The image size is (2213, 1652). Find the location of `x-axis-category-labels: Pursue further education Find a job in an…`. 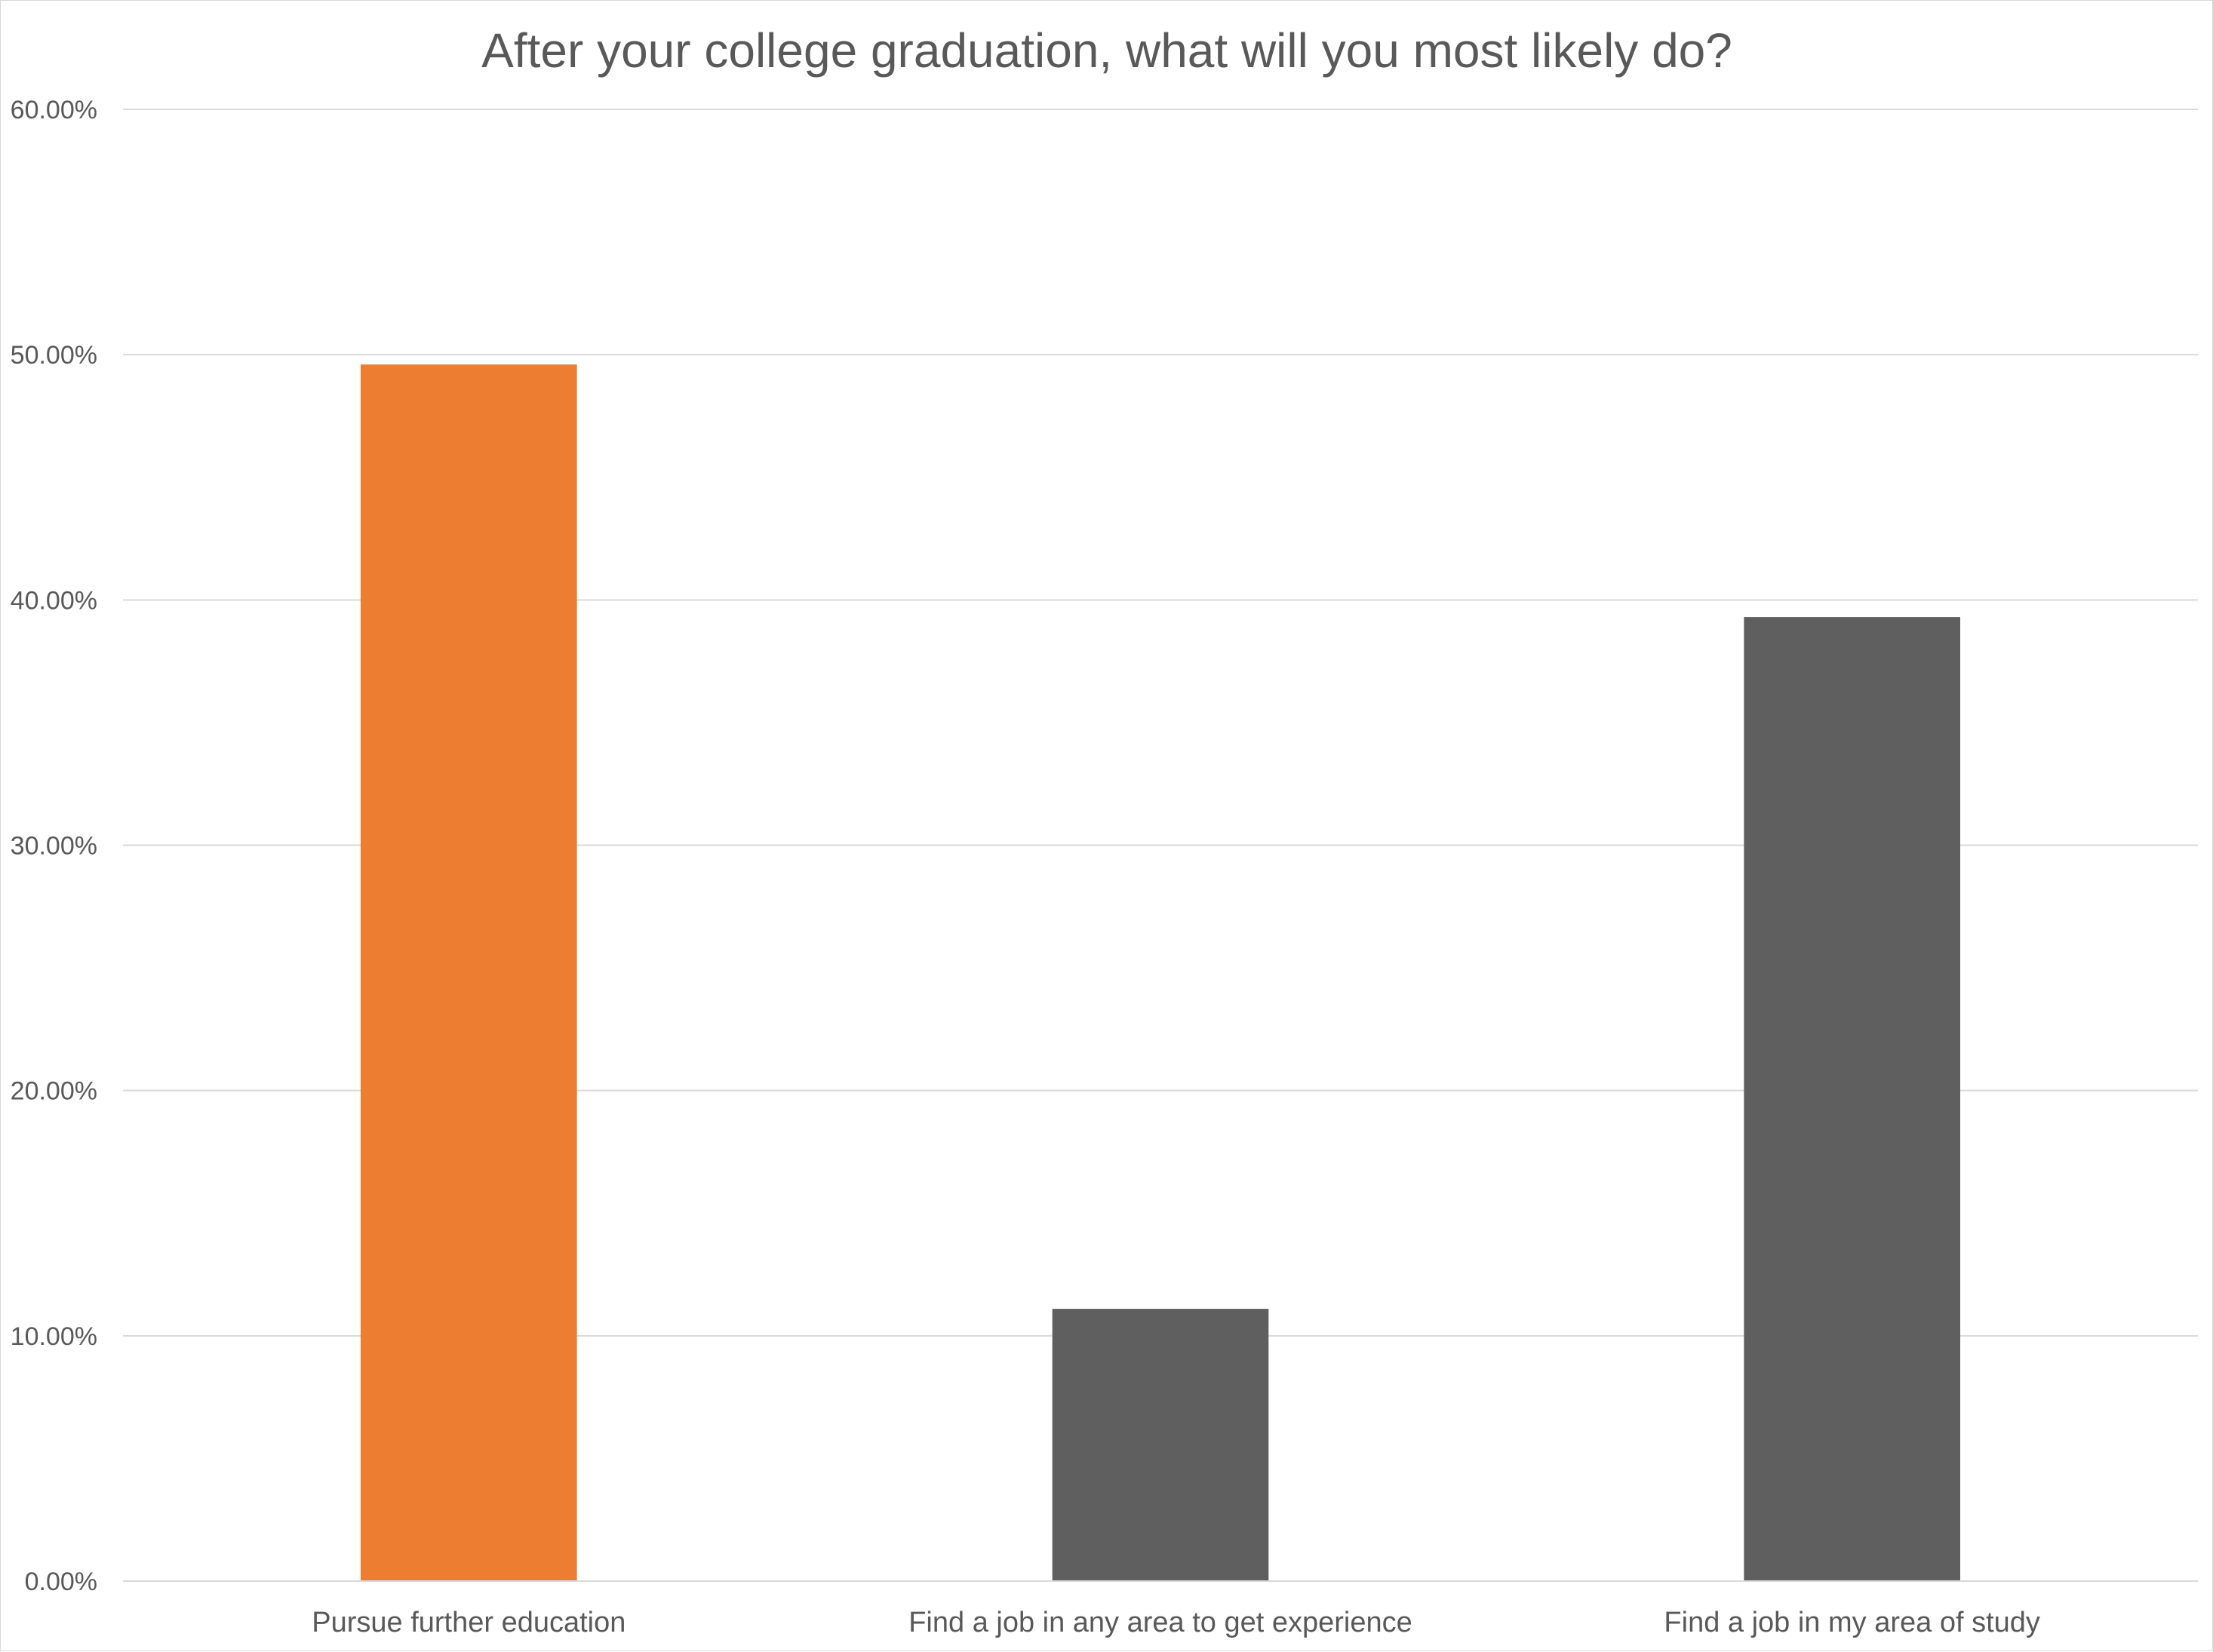

x-axis-category-labels: Pursue further education Find a job in an… is located at coordinates (1176, 1622).